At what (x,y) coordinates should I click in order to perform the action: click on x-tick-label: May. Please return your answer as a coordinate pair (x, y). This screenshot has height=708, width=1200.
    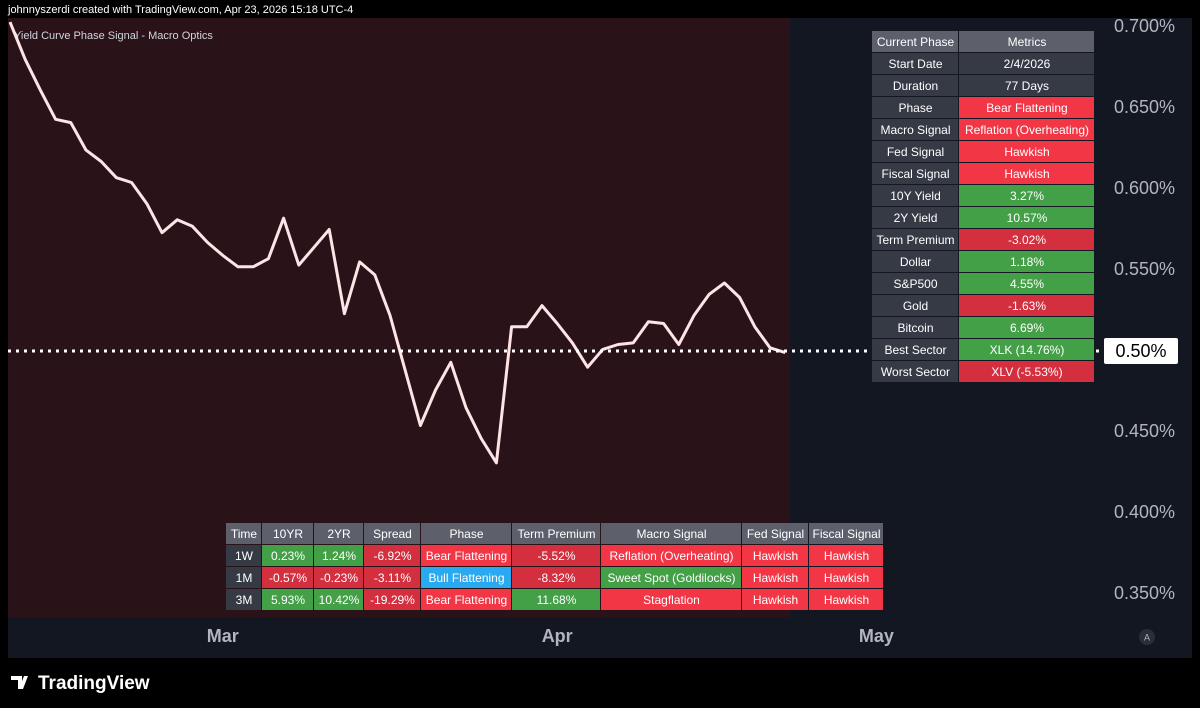
    Looking at the image, I should click on (876, 636).